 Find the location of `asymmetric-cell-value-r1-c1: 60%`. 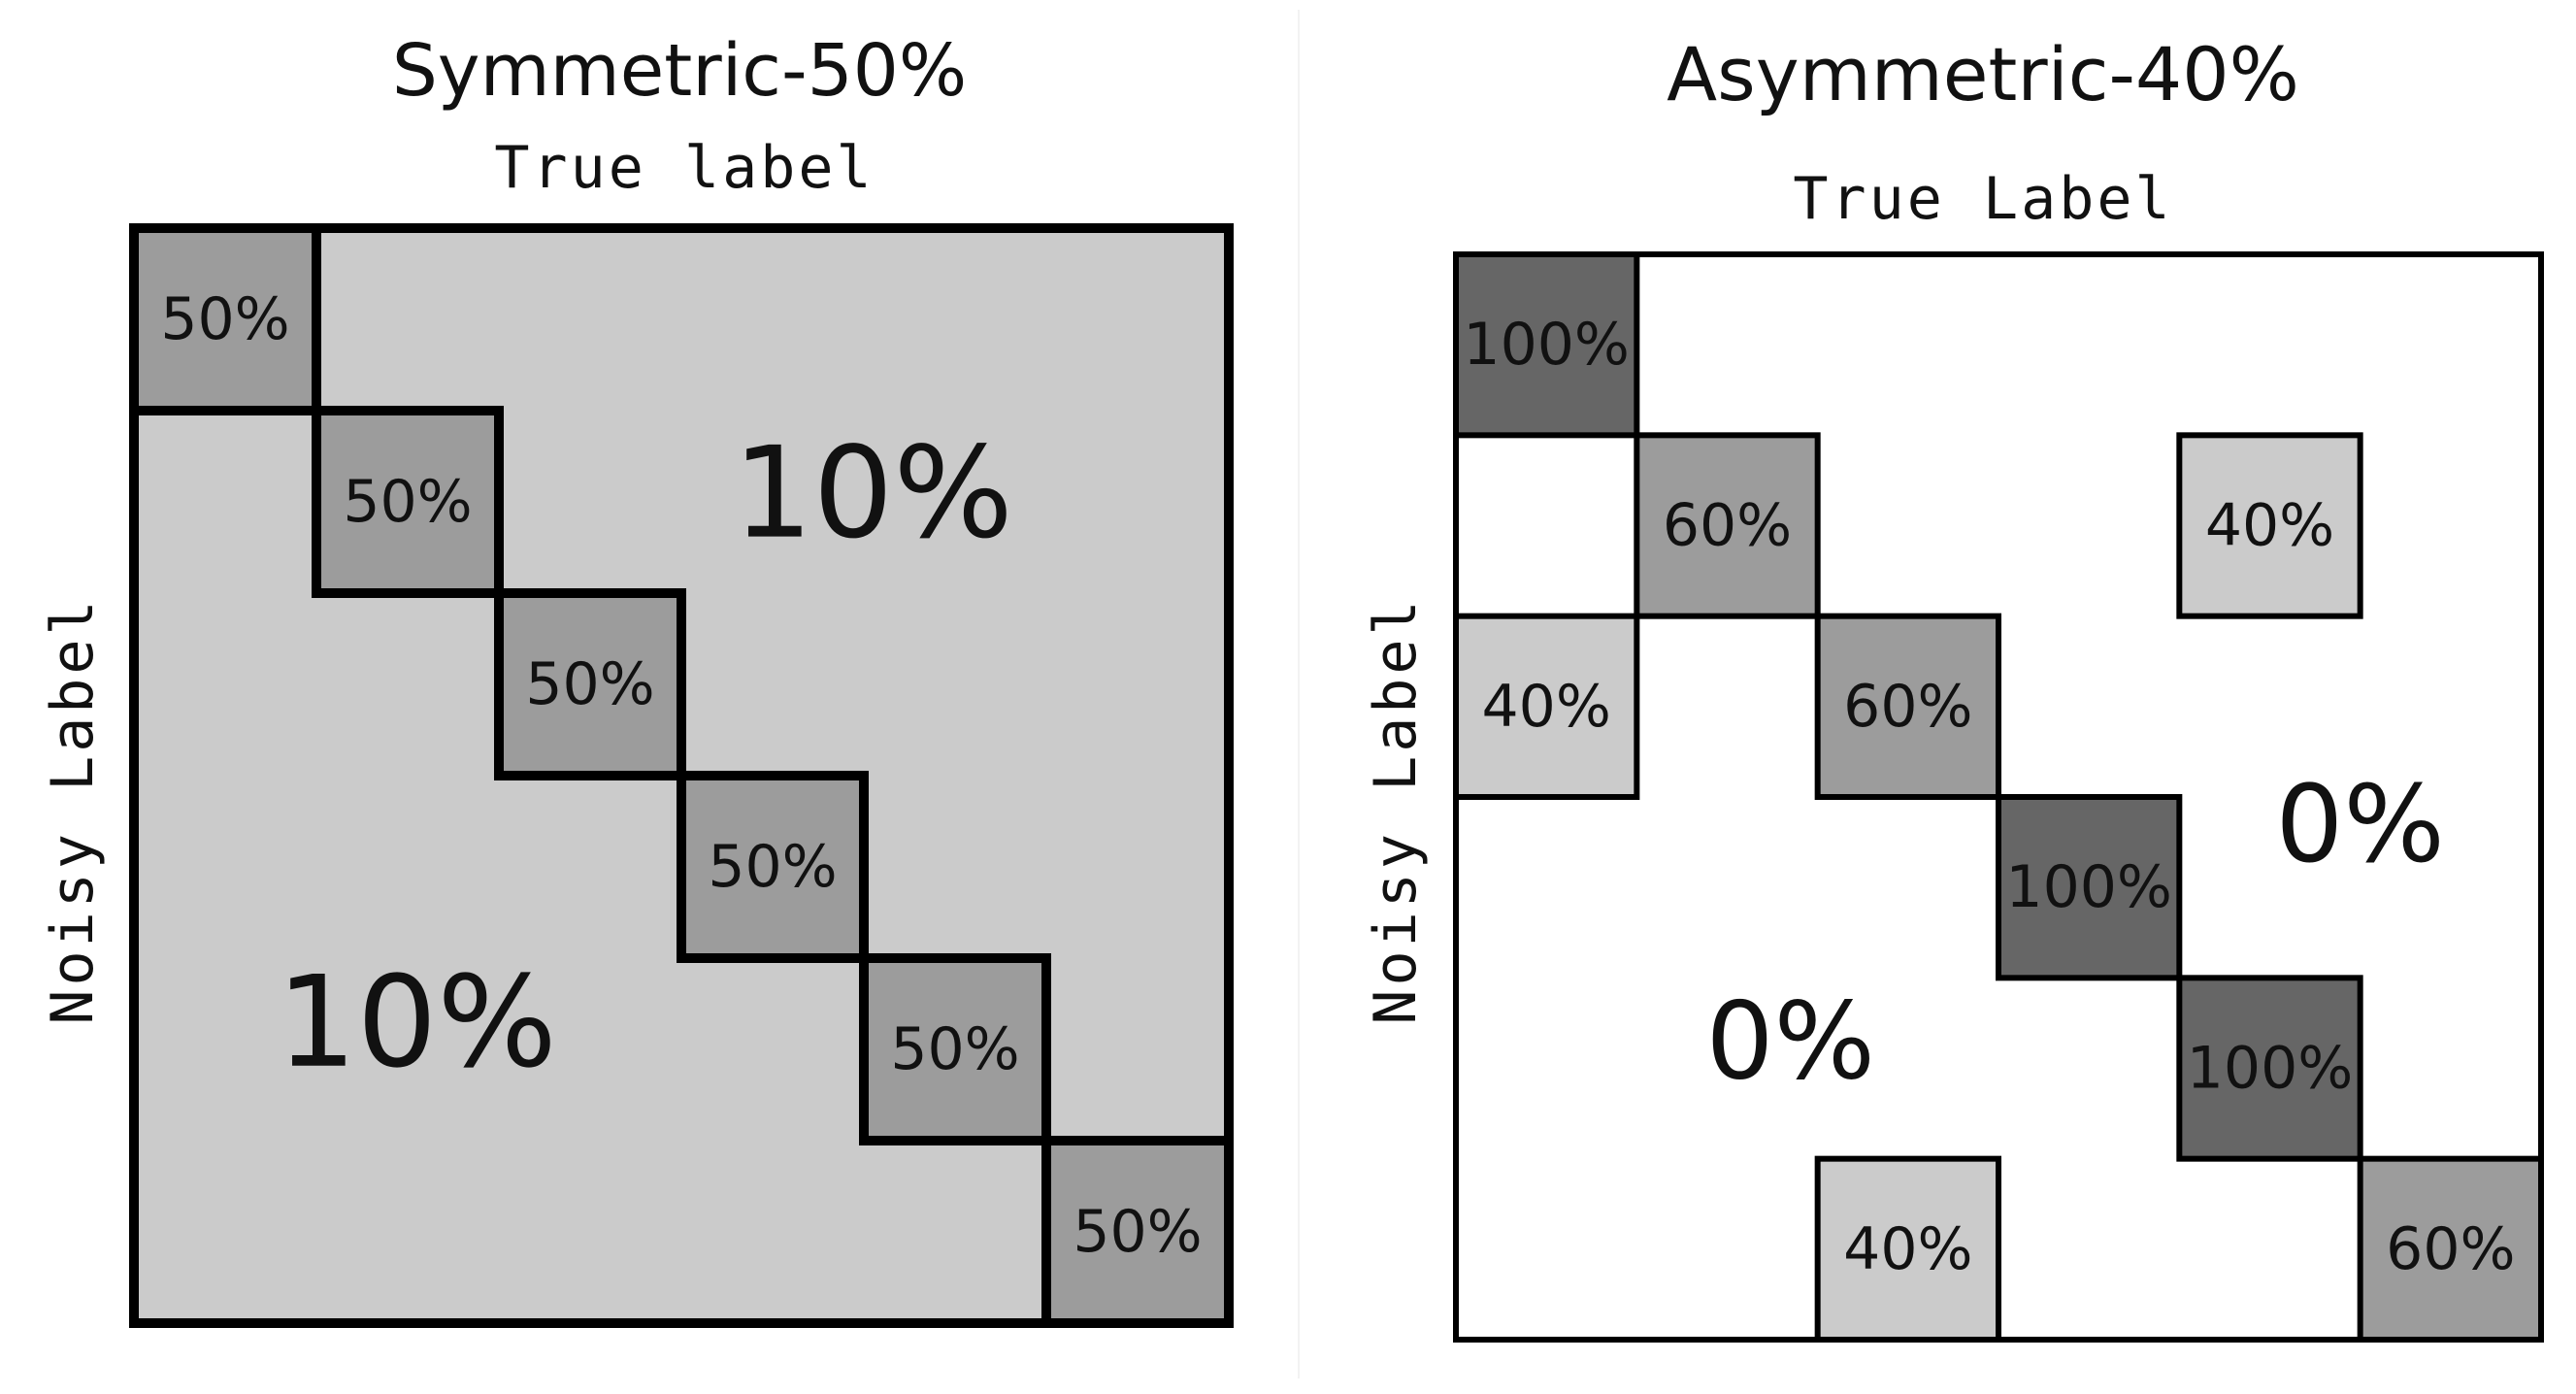

asymmetric-cell-value-r1-c1: 60% is located at coordinates (1727, 526).